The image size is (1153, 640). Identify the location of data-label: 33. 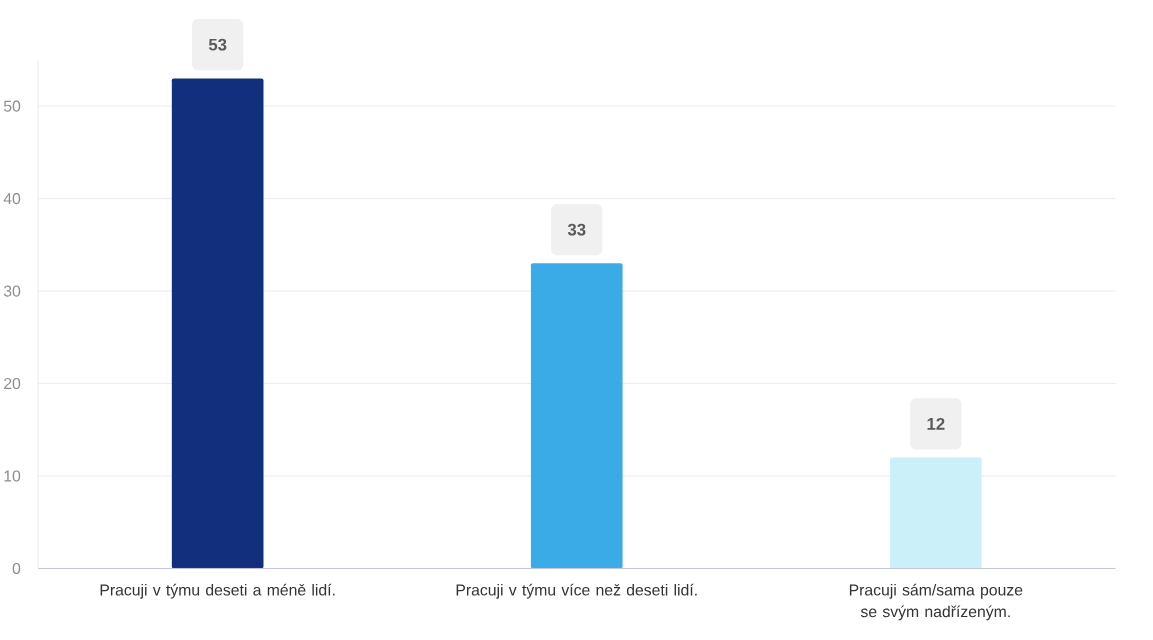
(576, 229).